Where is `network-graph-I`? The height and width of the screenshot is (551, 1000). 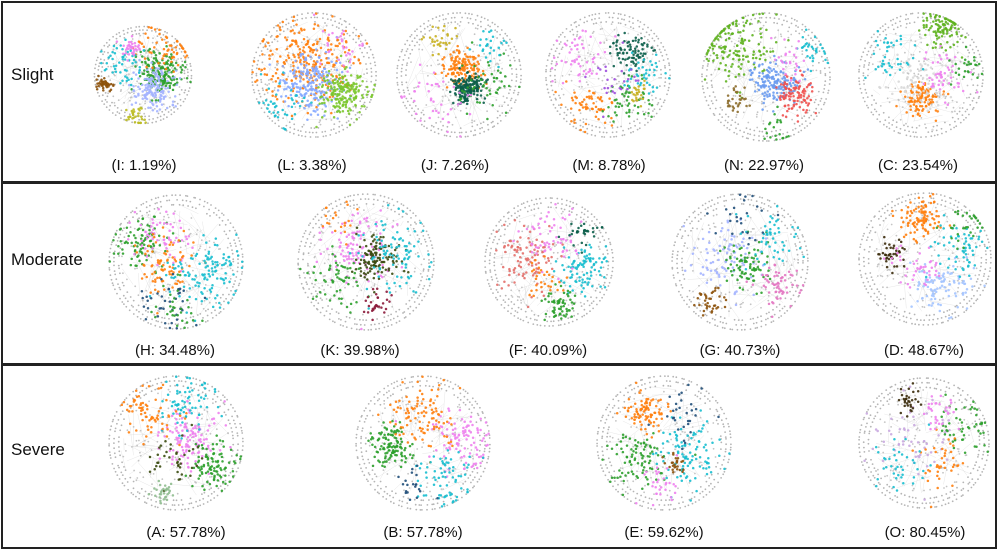
network-graph-I is located at coordinates (143, 75).